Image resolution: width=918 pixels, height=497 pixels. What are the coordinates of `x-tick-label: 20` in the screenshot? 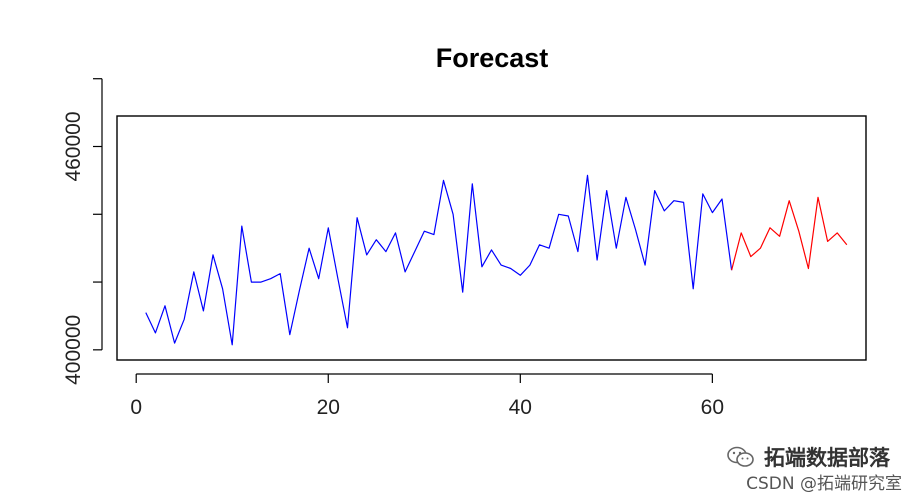 It's located at (328, 407).